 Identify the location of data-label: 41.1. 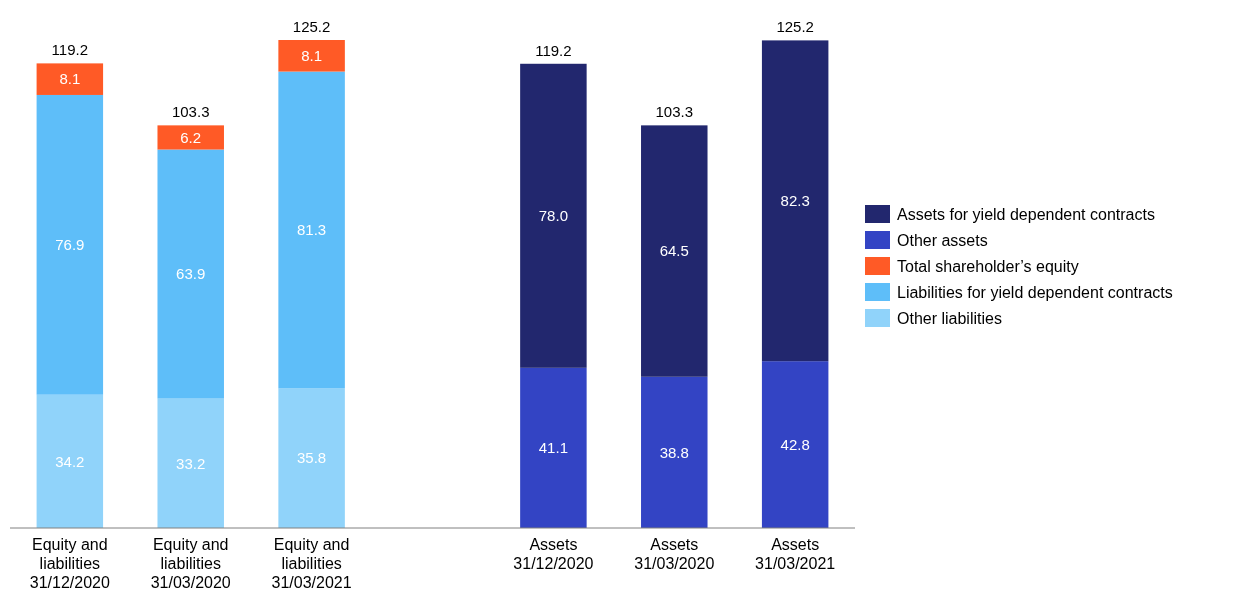
(553, 448).